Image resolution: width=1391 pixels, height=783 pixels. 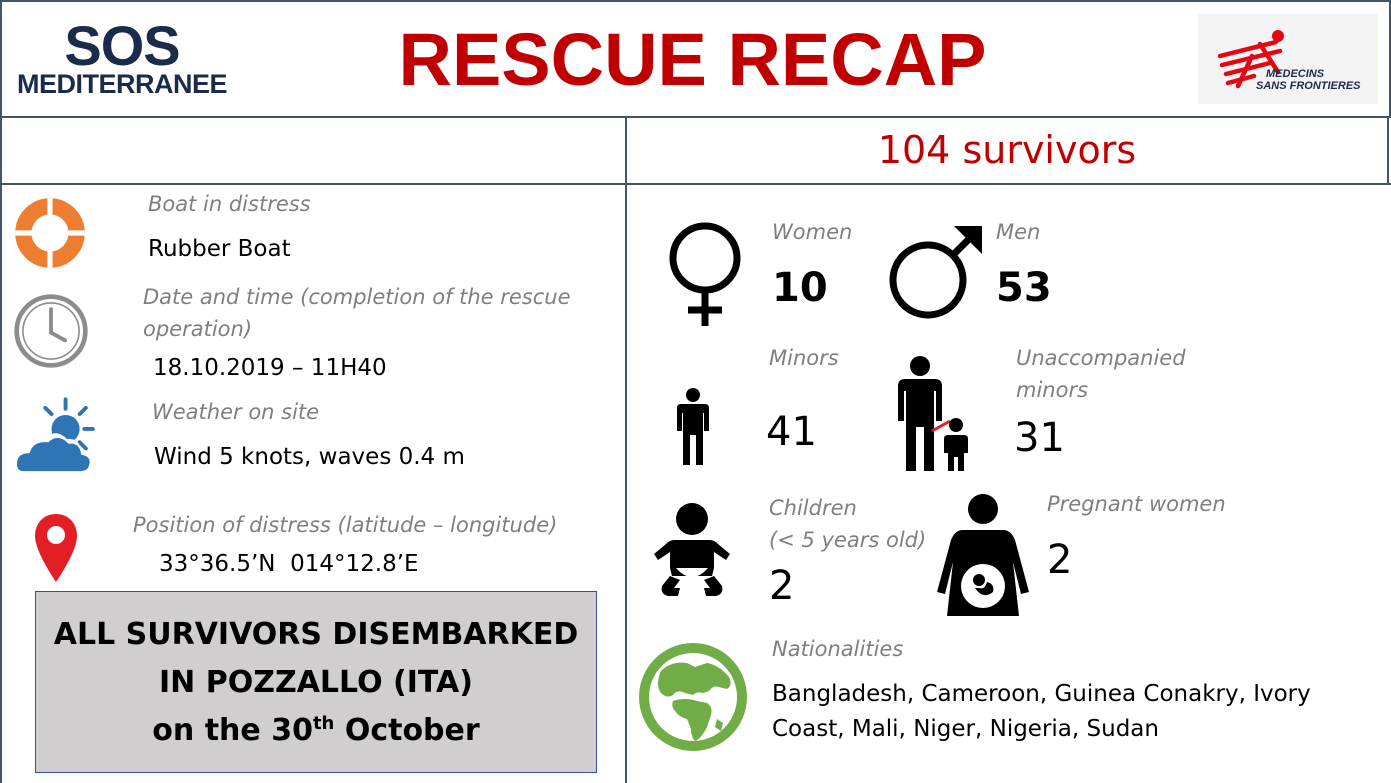 What do you see at coordinates (692, 59) in the screenshot?
I see `page-title: RESCUE RECAP` at bounding box center [692, 59].